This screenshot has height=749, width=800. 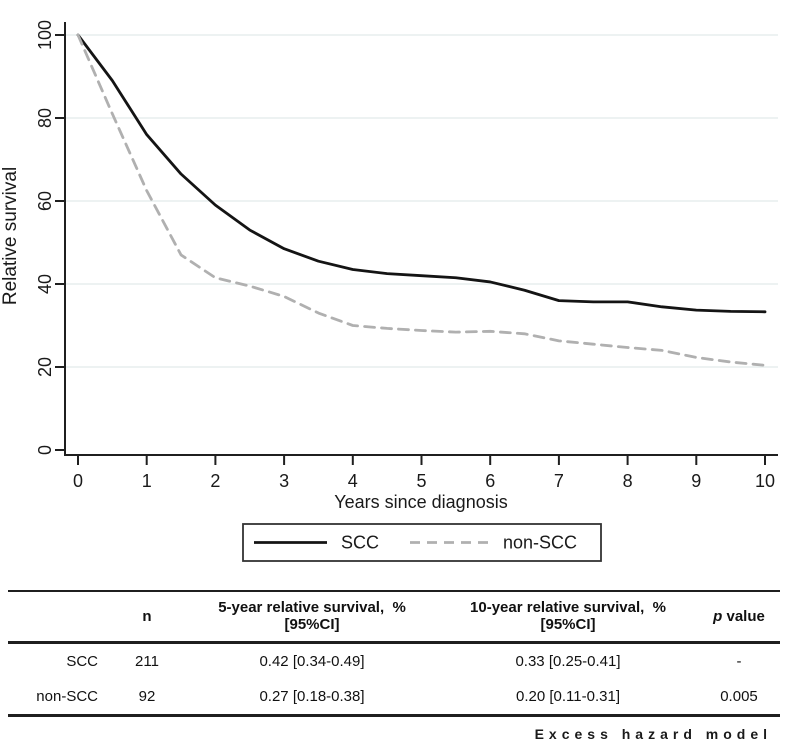 I want to click on y-tick-label: 20, so click(x=45, y=367).